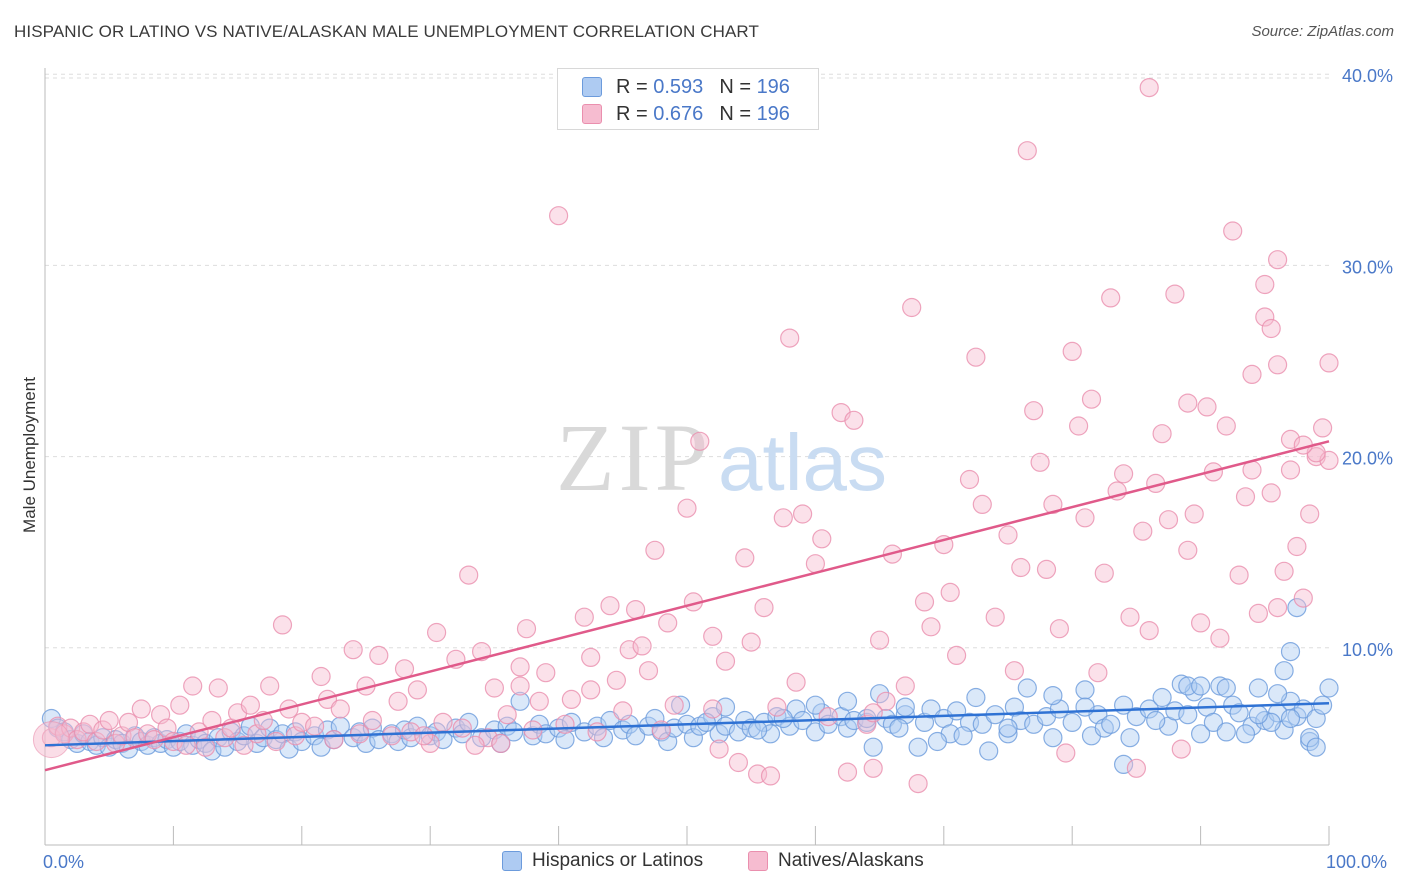 The width and height of the screenshot is (1406, 892). Describe the element at coordinates (634, 457) in the screenshot. I see `watermark-zip: ZIP` at that location.